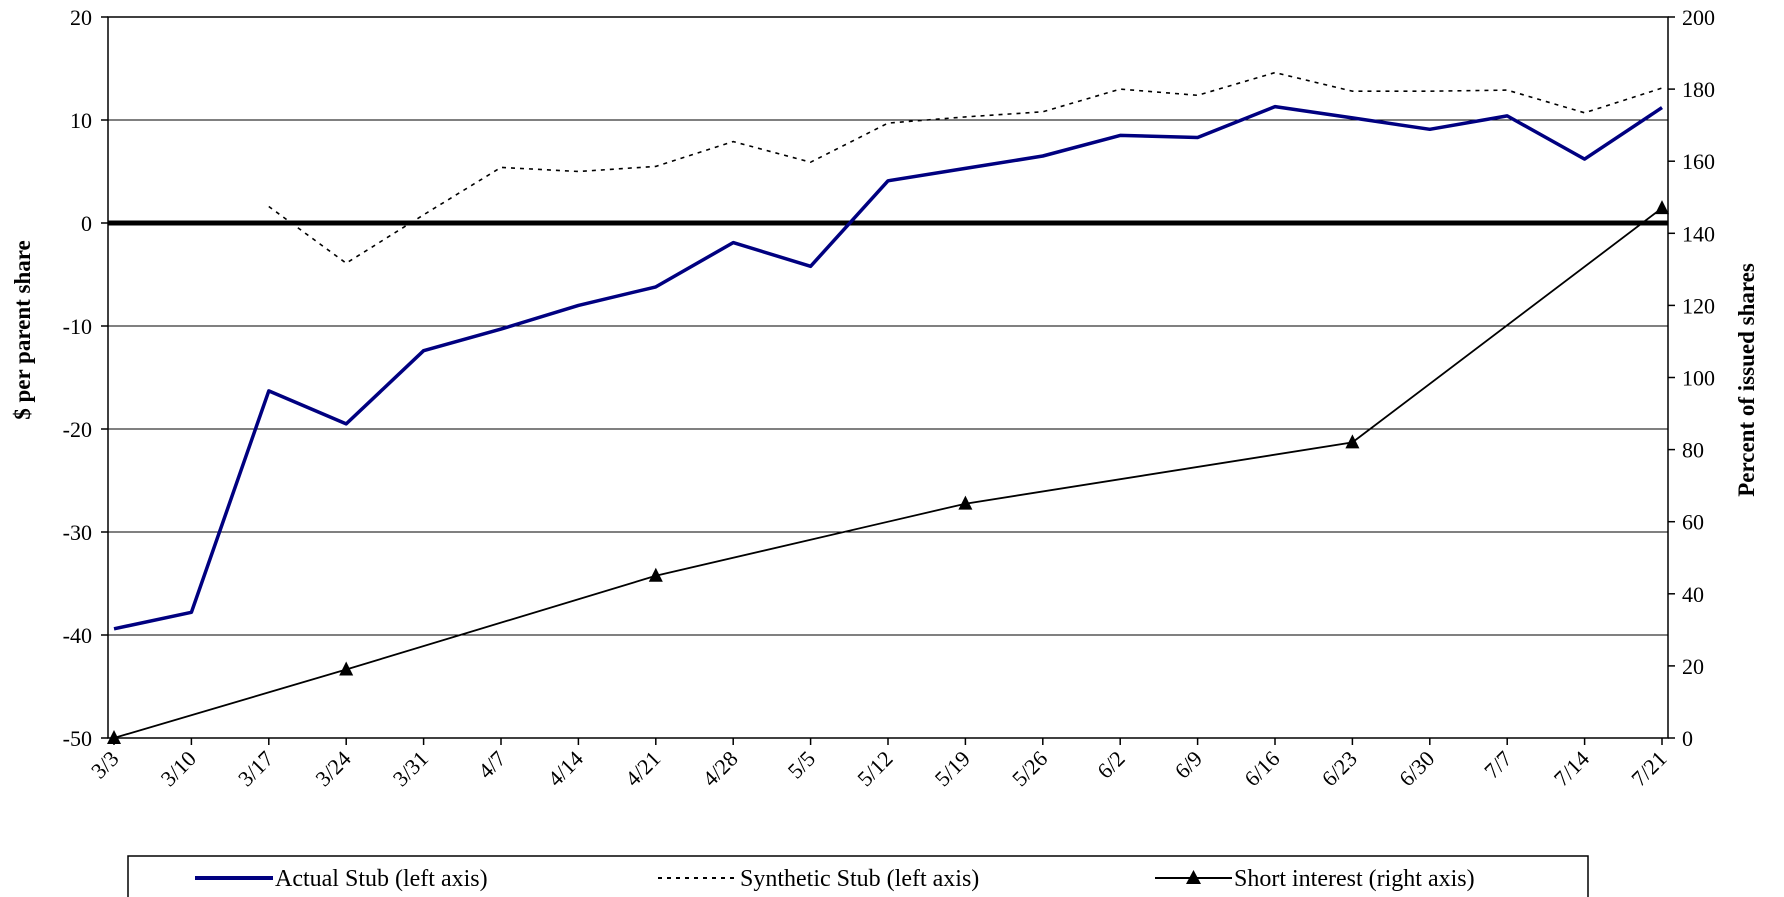 This screenshot has width=1784, height=897. Describe the element at coordinates (81, 17) in the screenshot. I see `left-tick-label: 20` at that location.